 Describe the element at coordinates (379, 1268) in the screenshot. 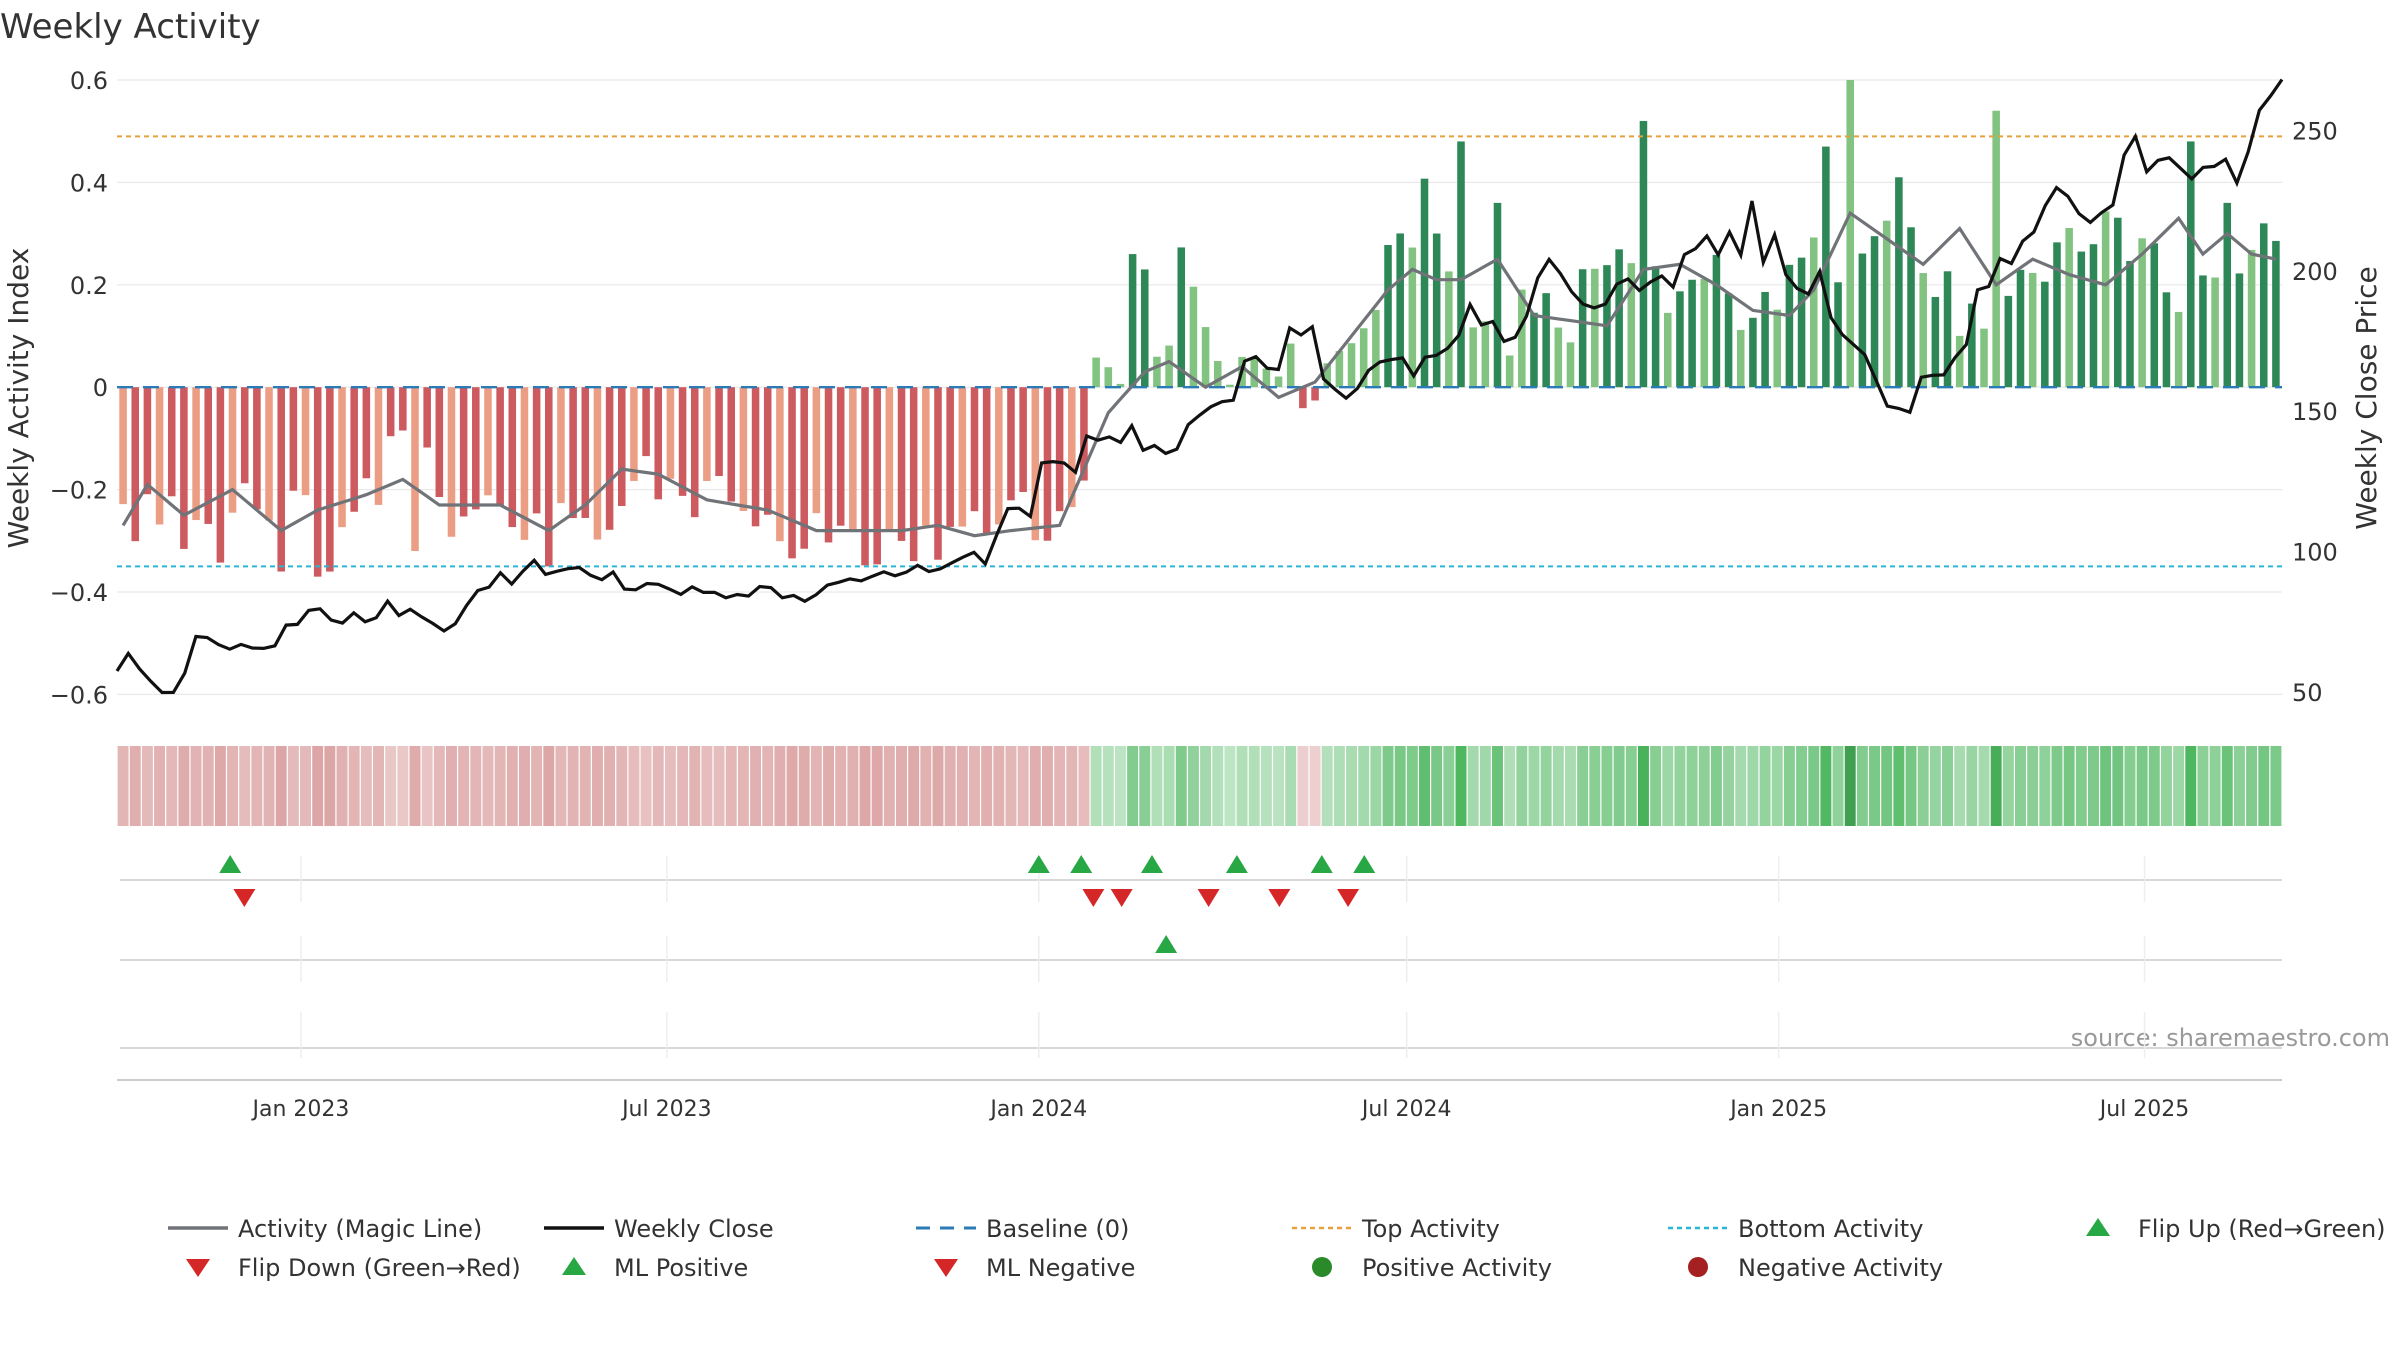

I see `legend-label: Flip Down (Green→Red)` at that location.